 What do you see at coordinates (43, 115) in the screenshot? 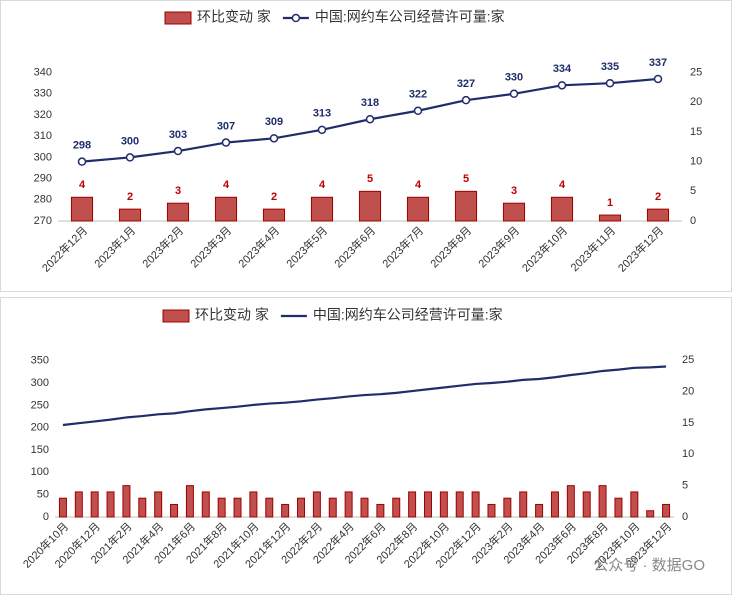
I see `y-tick-label: 320` at bounding box center [43, 115].